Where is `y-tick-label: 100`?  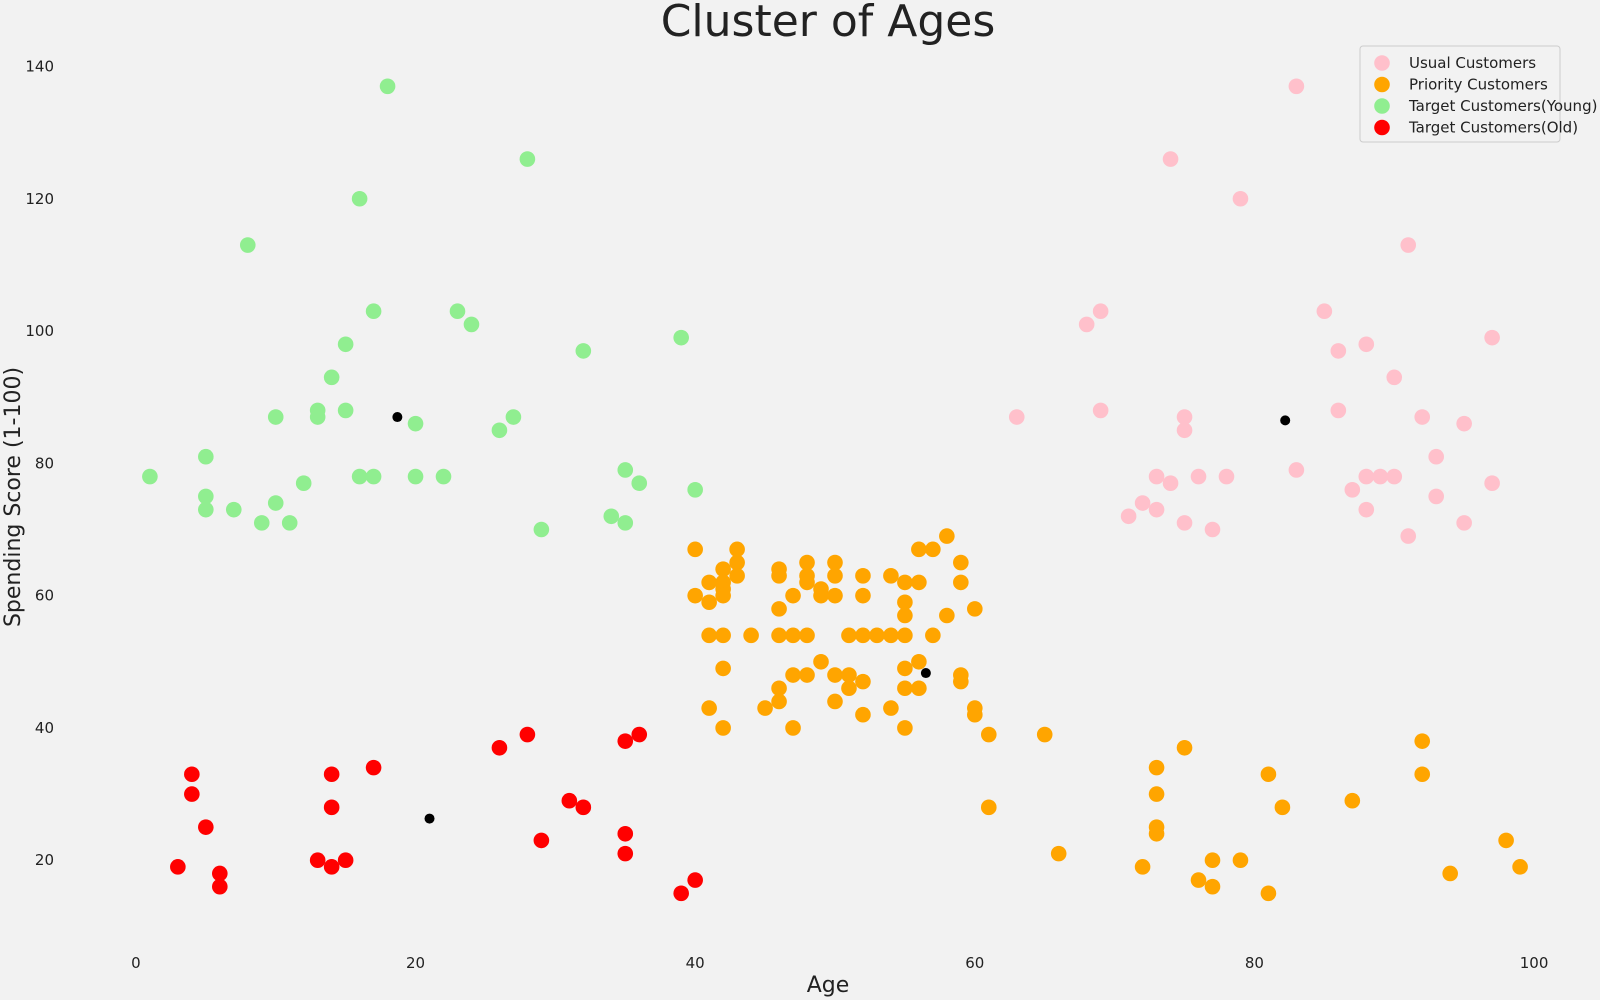
y-tick-label: 100 is located at coordinates (39, 331).